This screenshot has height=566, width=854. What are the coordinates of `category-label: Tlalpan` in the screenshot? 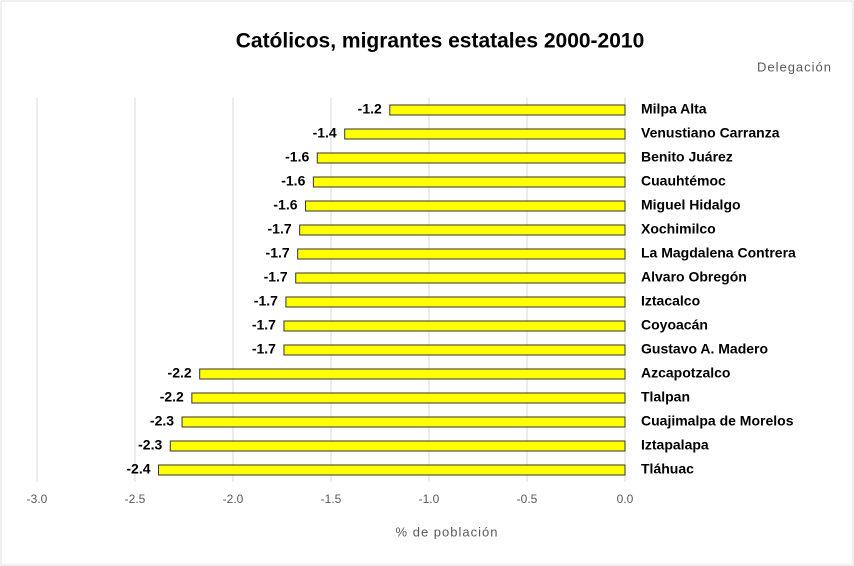 It's located at (665, 397).